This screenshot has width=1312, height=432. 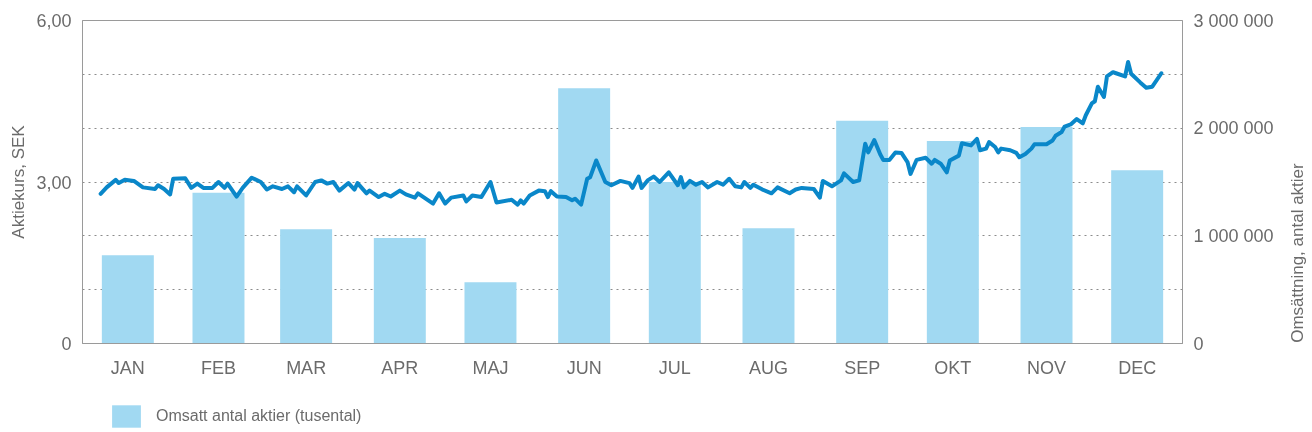 What do you see at coordinates (19, 181) in the screenshot?
I see `y-axis-title: Aktiekurs, SEK` at bounding box center [19, 181].